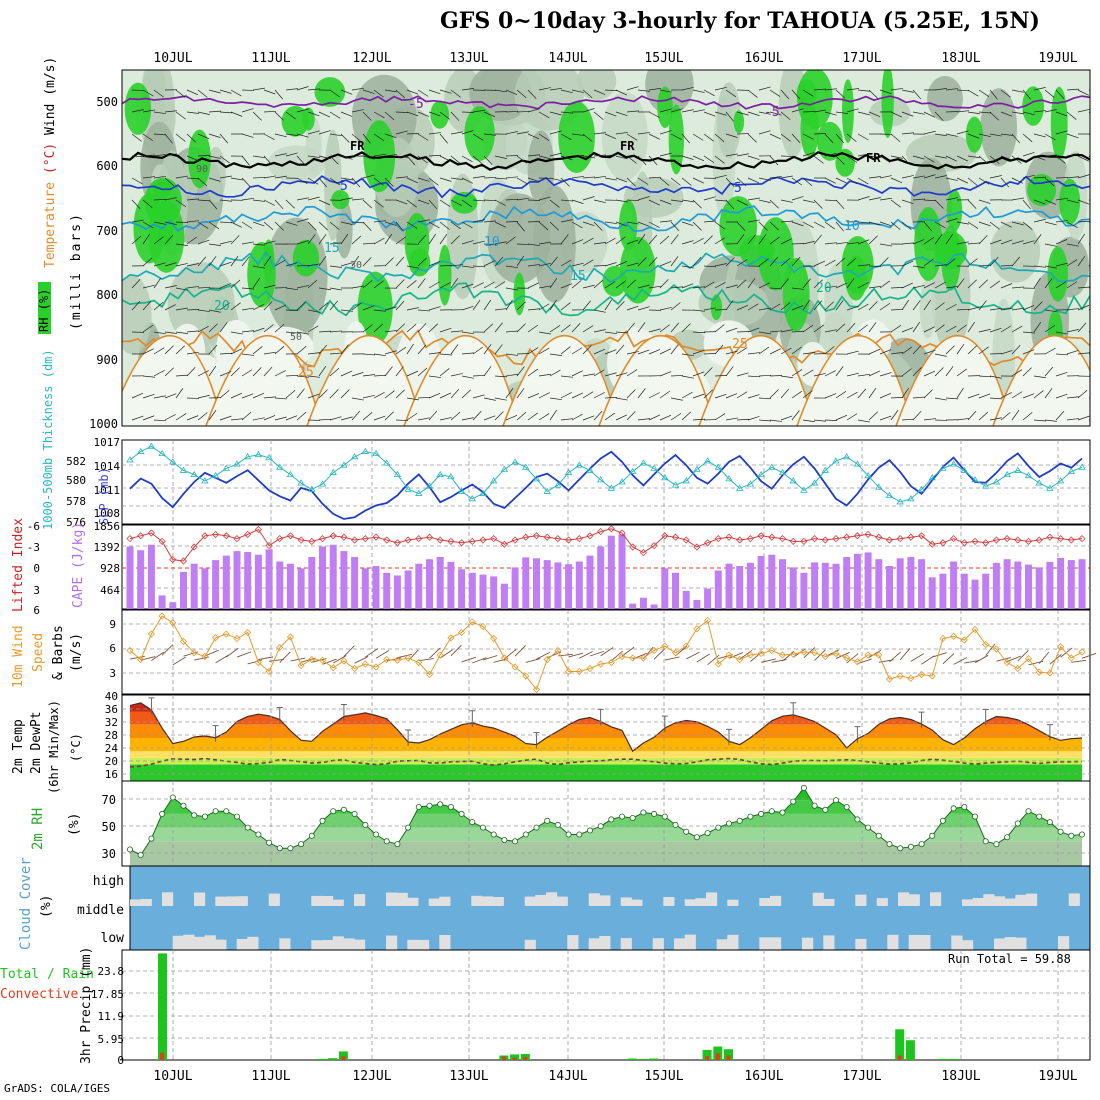 Image resolution: width=1100 pixels, height=1100 pixels. What do you see at coordinates (560, 823) in the screenshot?
I see `rh2m-panel: 70 50 30 2m RH (%)` at bounding box center [560, 823].